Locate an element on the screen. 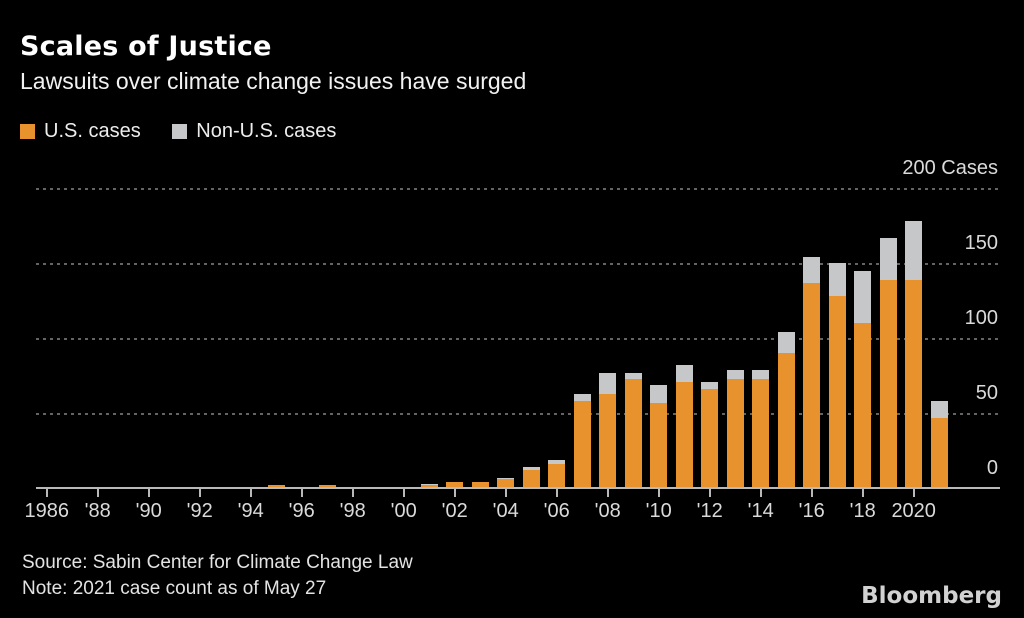 The height and width of the screenshot is (618, 1024). bar-2020 is located at coordinates (914, 354).